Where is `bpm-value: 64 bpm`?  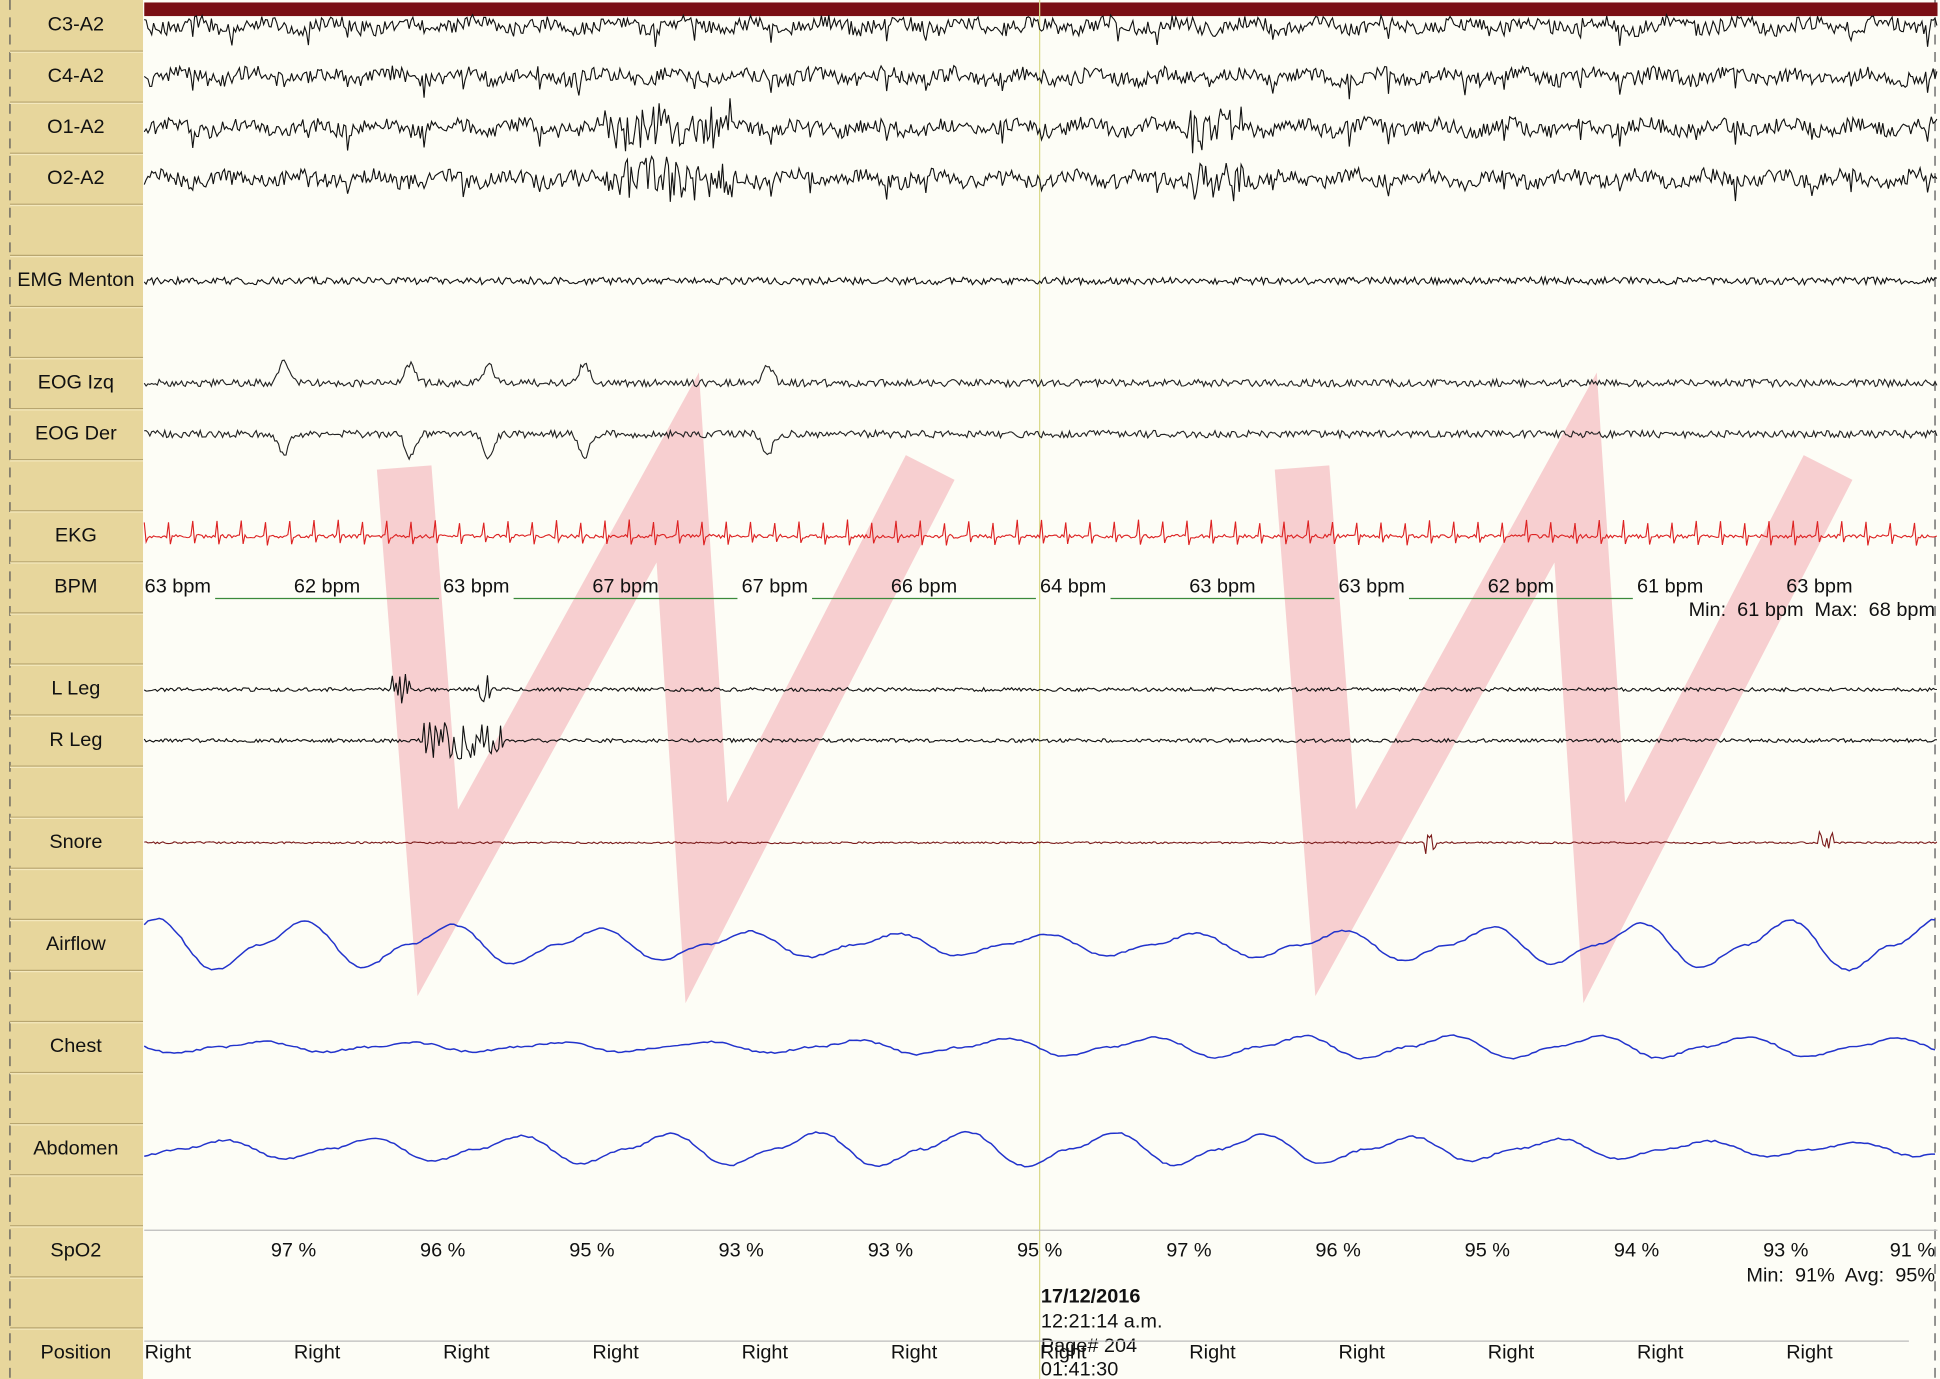
bpm-value: 64 bpm is located at coordinates (1073, 587).